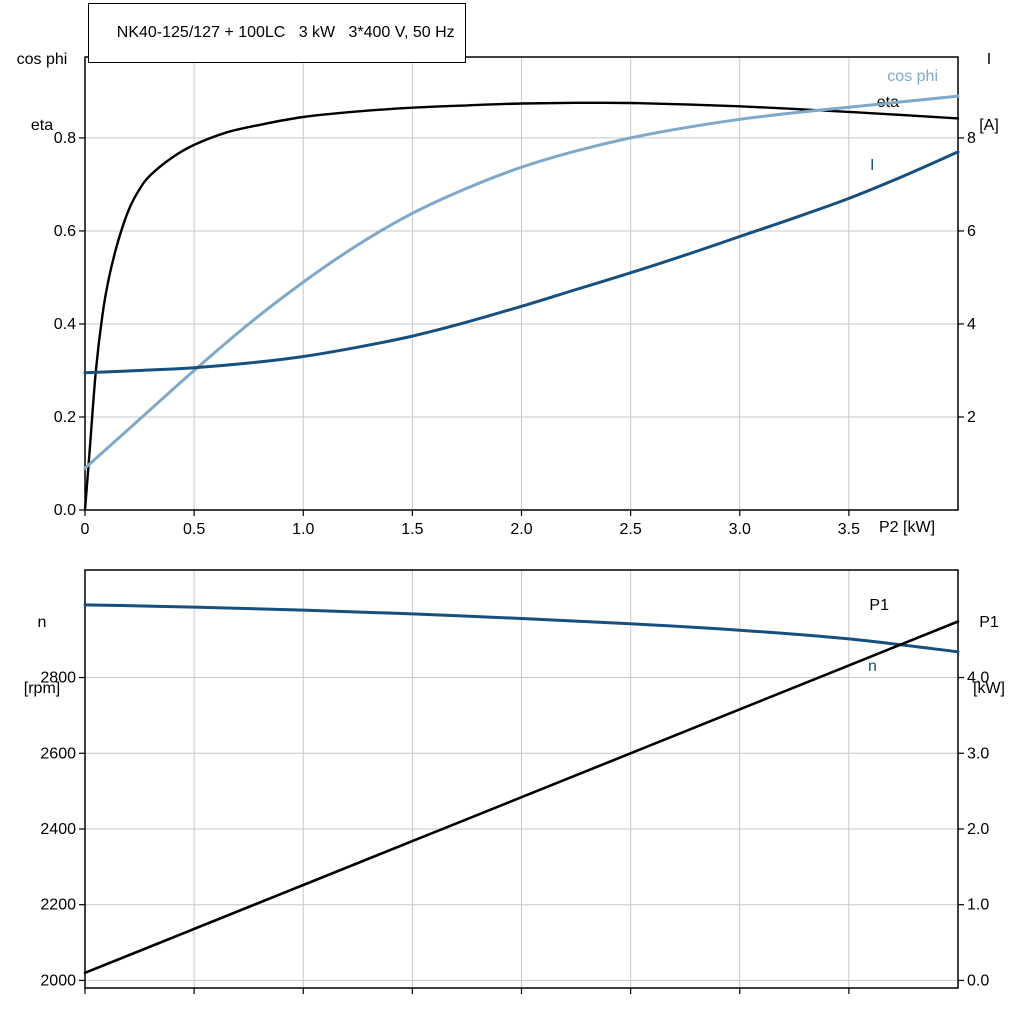 Image resolution: width=1024 pixels, height=1024 pixels. I want to click on current-axis-label: I, so click(989, 59).